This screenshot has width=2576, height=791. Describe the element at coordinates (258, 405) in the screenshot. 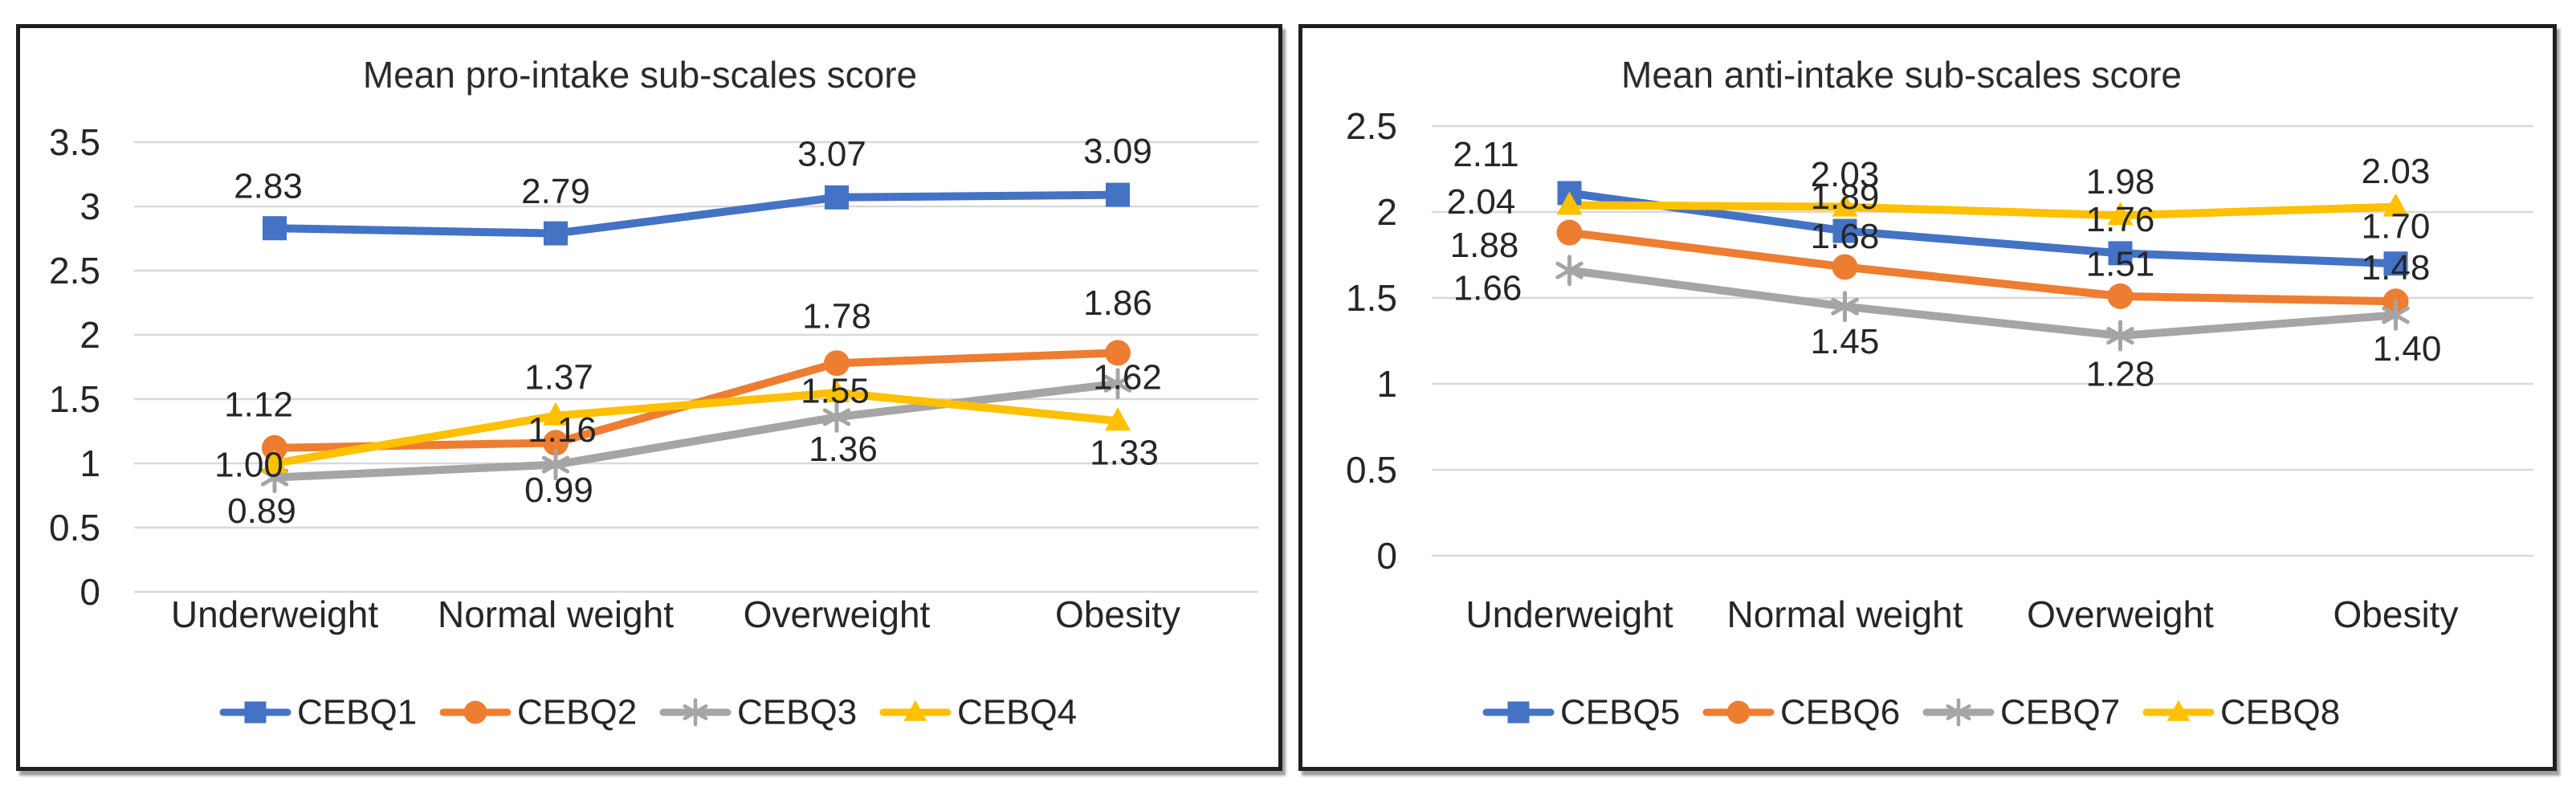

I see `data-label: 1.12` at that location.